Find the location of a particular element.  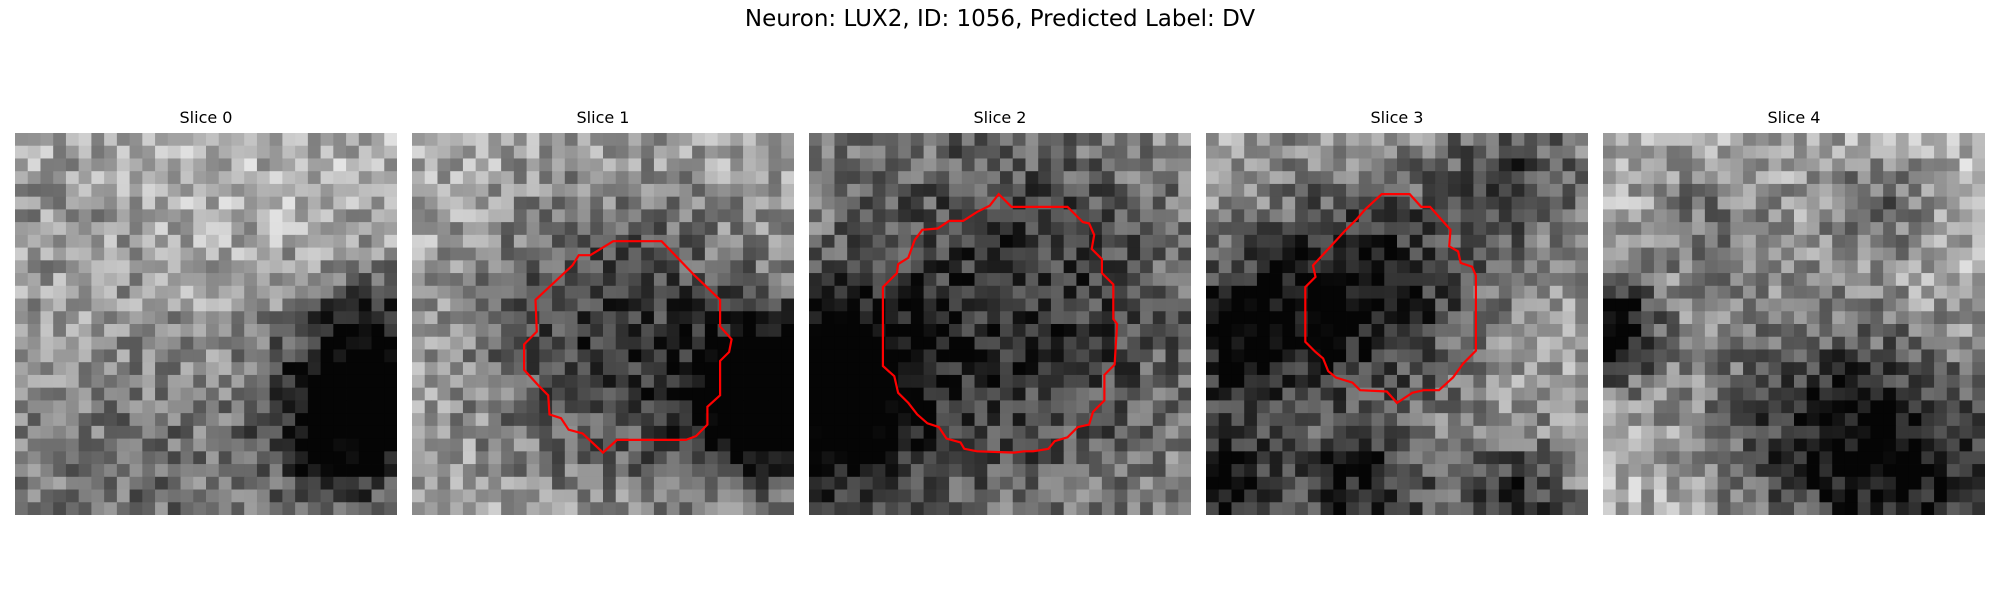

panel-title: Slice 1 is located at coordinates (603, 117).